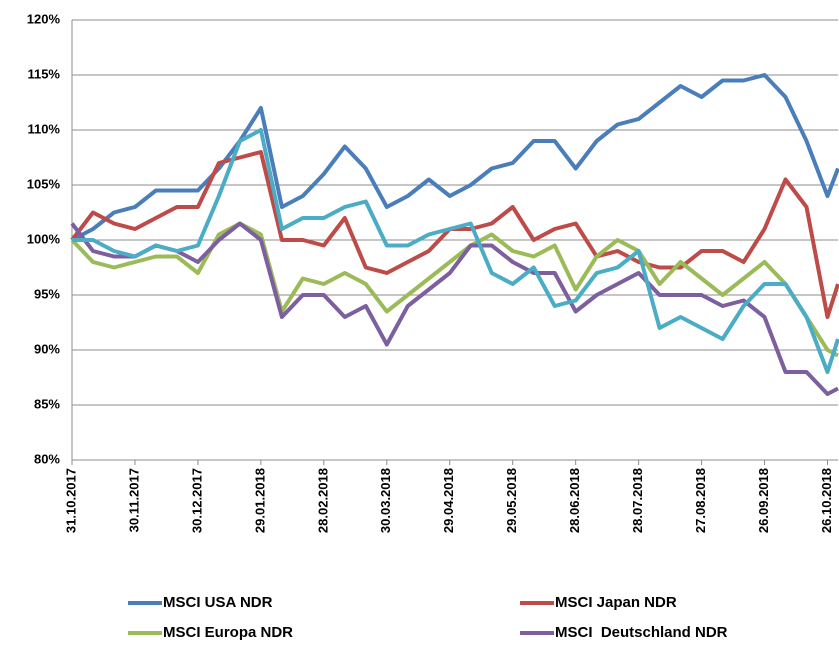 Image resolution: width=839 pixels, height=648 pixels. I want to click on x-tick-label: 26.09.2018, so click(763, 500).